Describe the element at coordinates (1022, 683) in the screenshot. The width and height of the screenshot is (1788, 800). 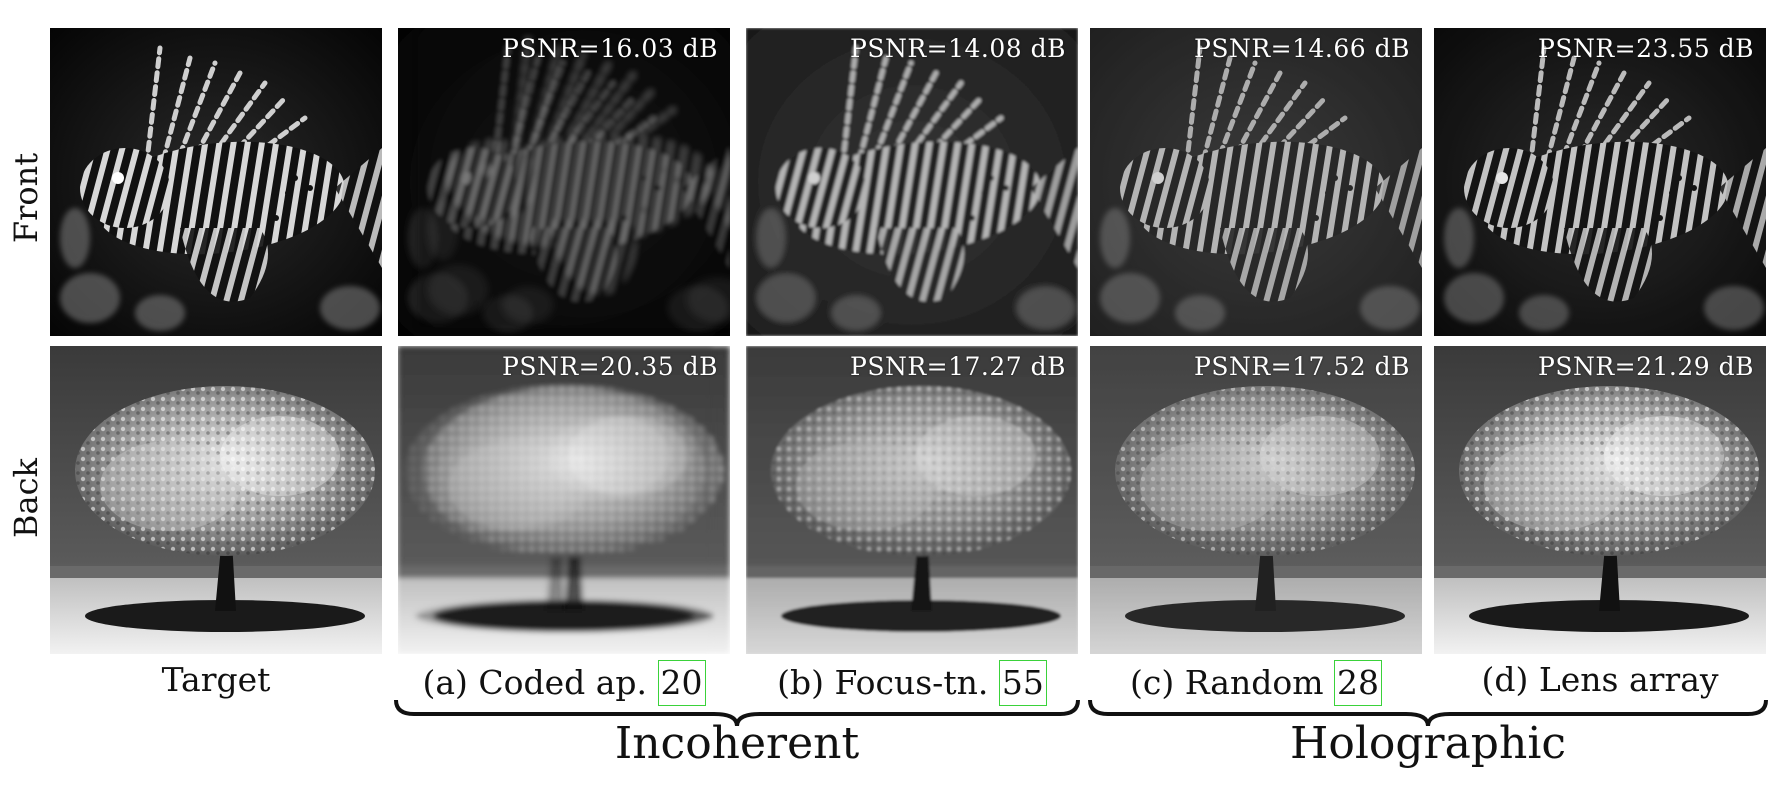
I see `citation-link: 55` at that location.